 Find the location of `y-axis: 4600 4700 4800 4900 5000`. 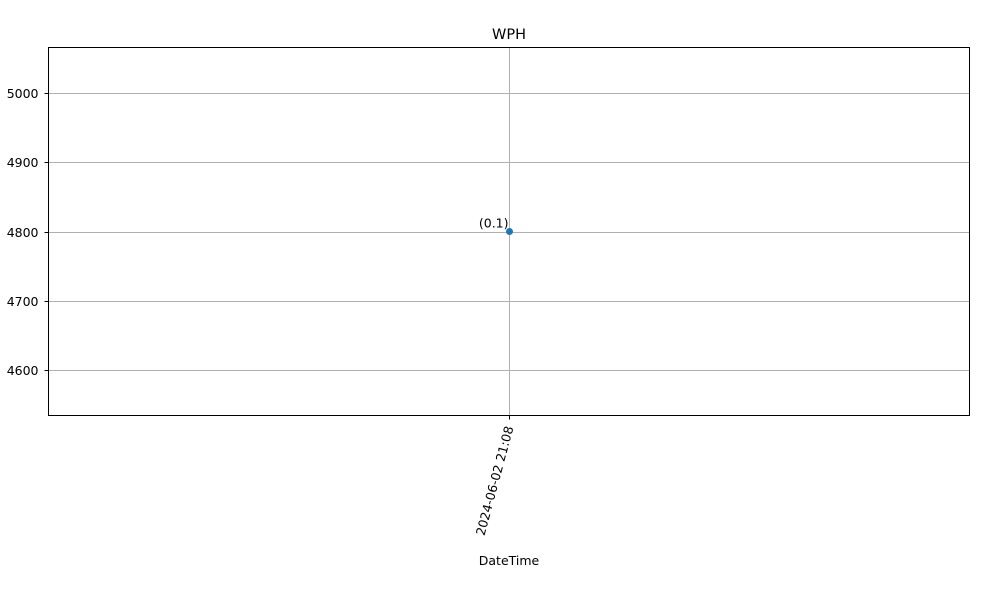

y-axis: 4600 4700 4800 4900 5000 is located at coordinates (28, 232).